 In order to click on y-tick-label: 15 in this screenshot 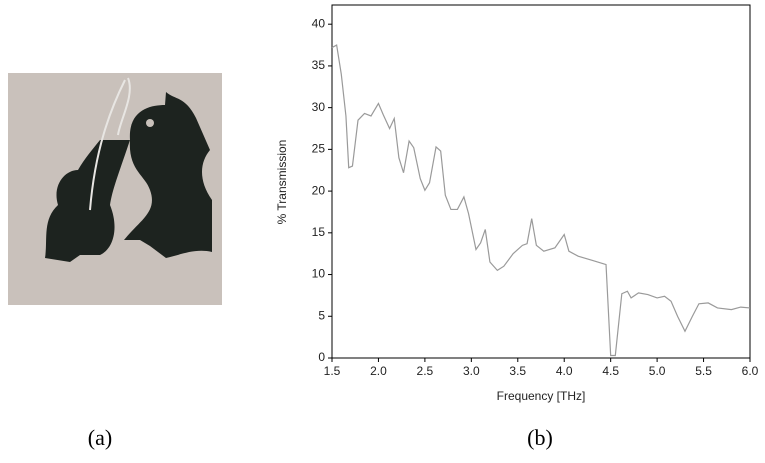, I will do `click(319, 232)`.